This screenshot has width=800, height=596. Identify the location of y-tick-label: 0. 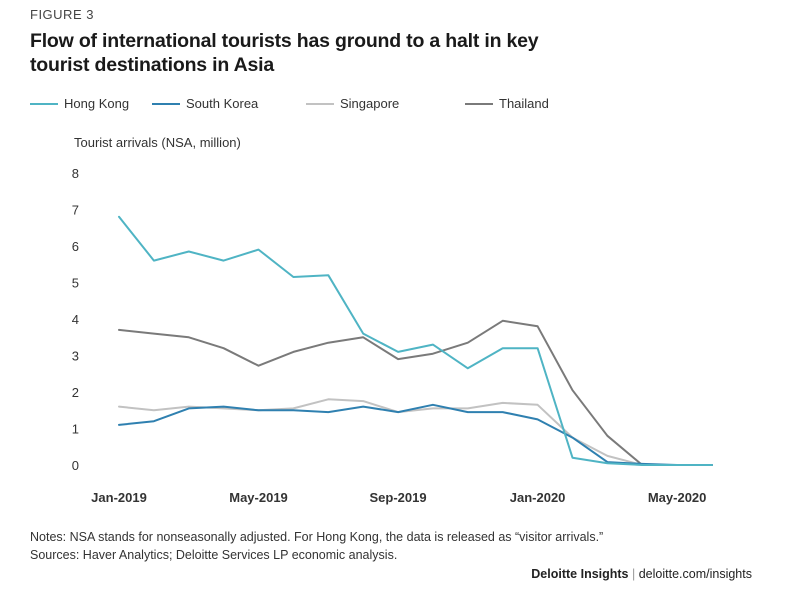
(75, 465).